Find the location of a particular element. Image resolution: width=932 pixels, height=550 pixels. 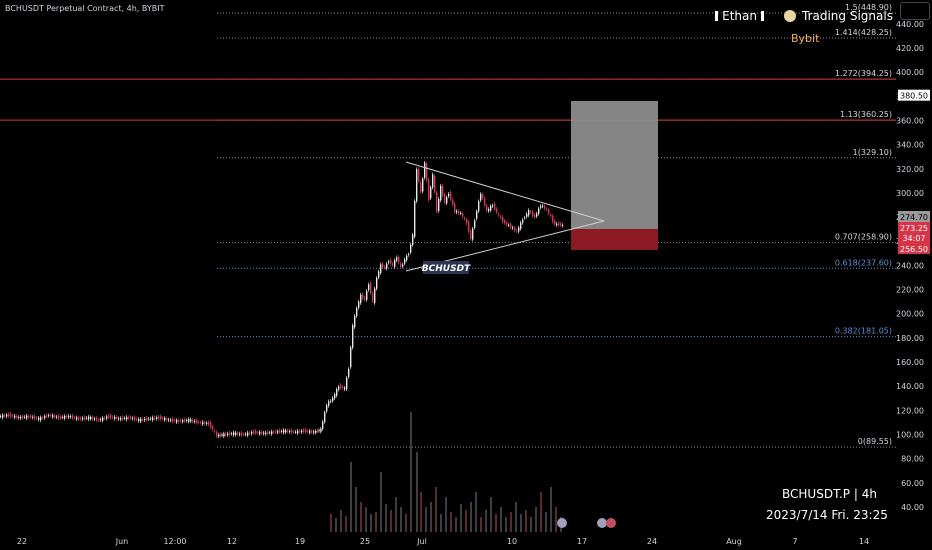

y-tick-label: 340.00 is located at coordinates (910, 145).